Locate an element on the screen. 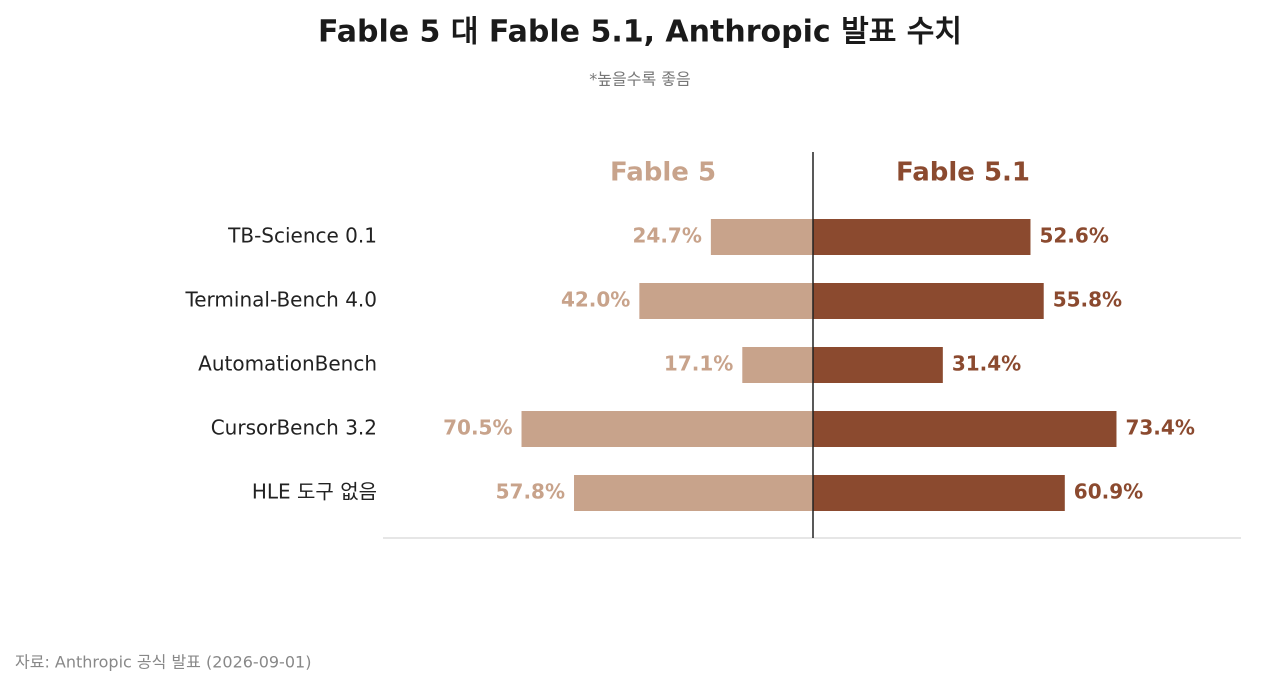  legend-label: Fable 5 is located at coordinates (663, 173).